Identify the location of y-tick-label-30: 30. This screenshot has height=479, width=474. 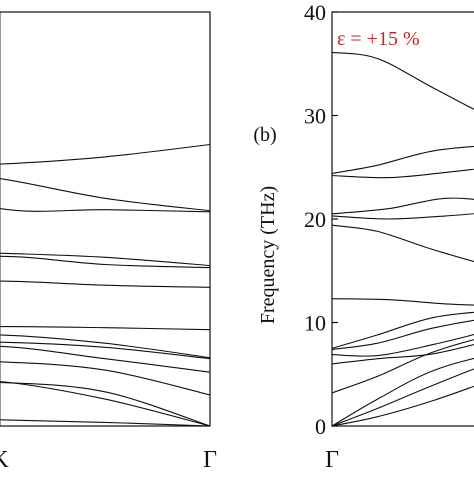
(315, 116).